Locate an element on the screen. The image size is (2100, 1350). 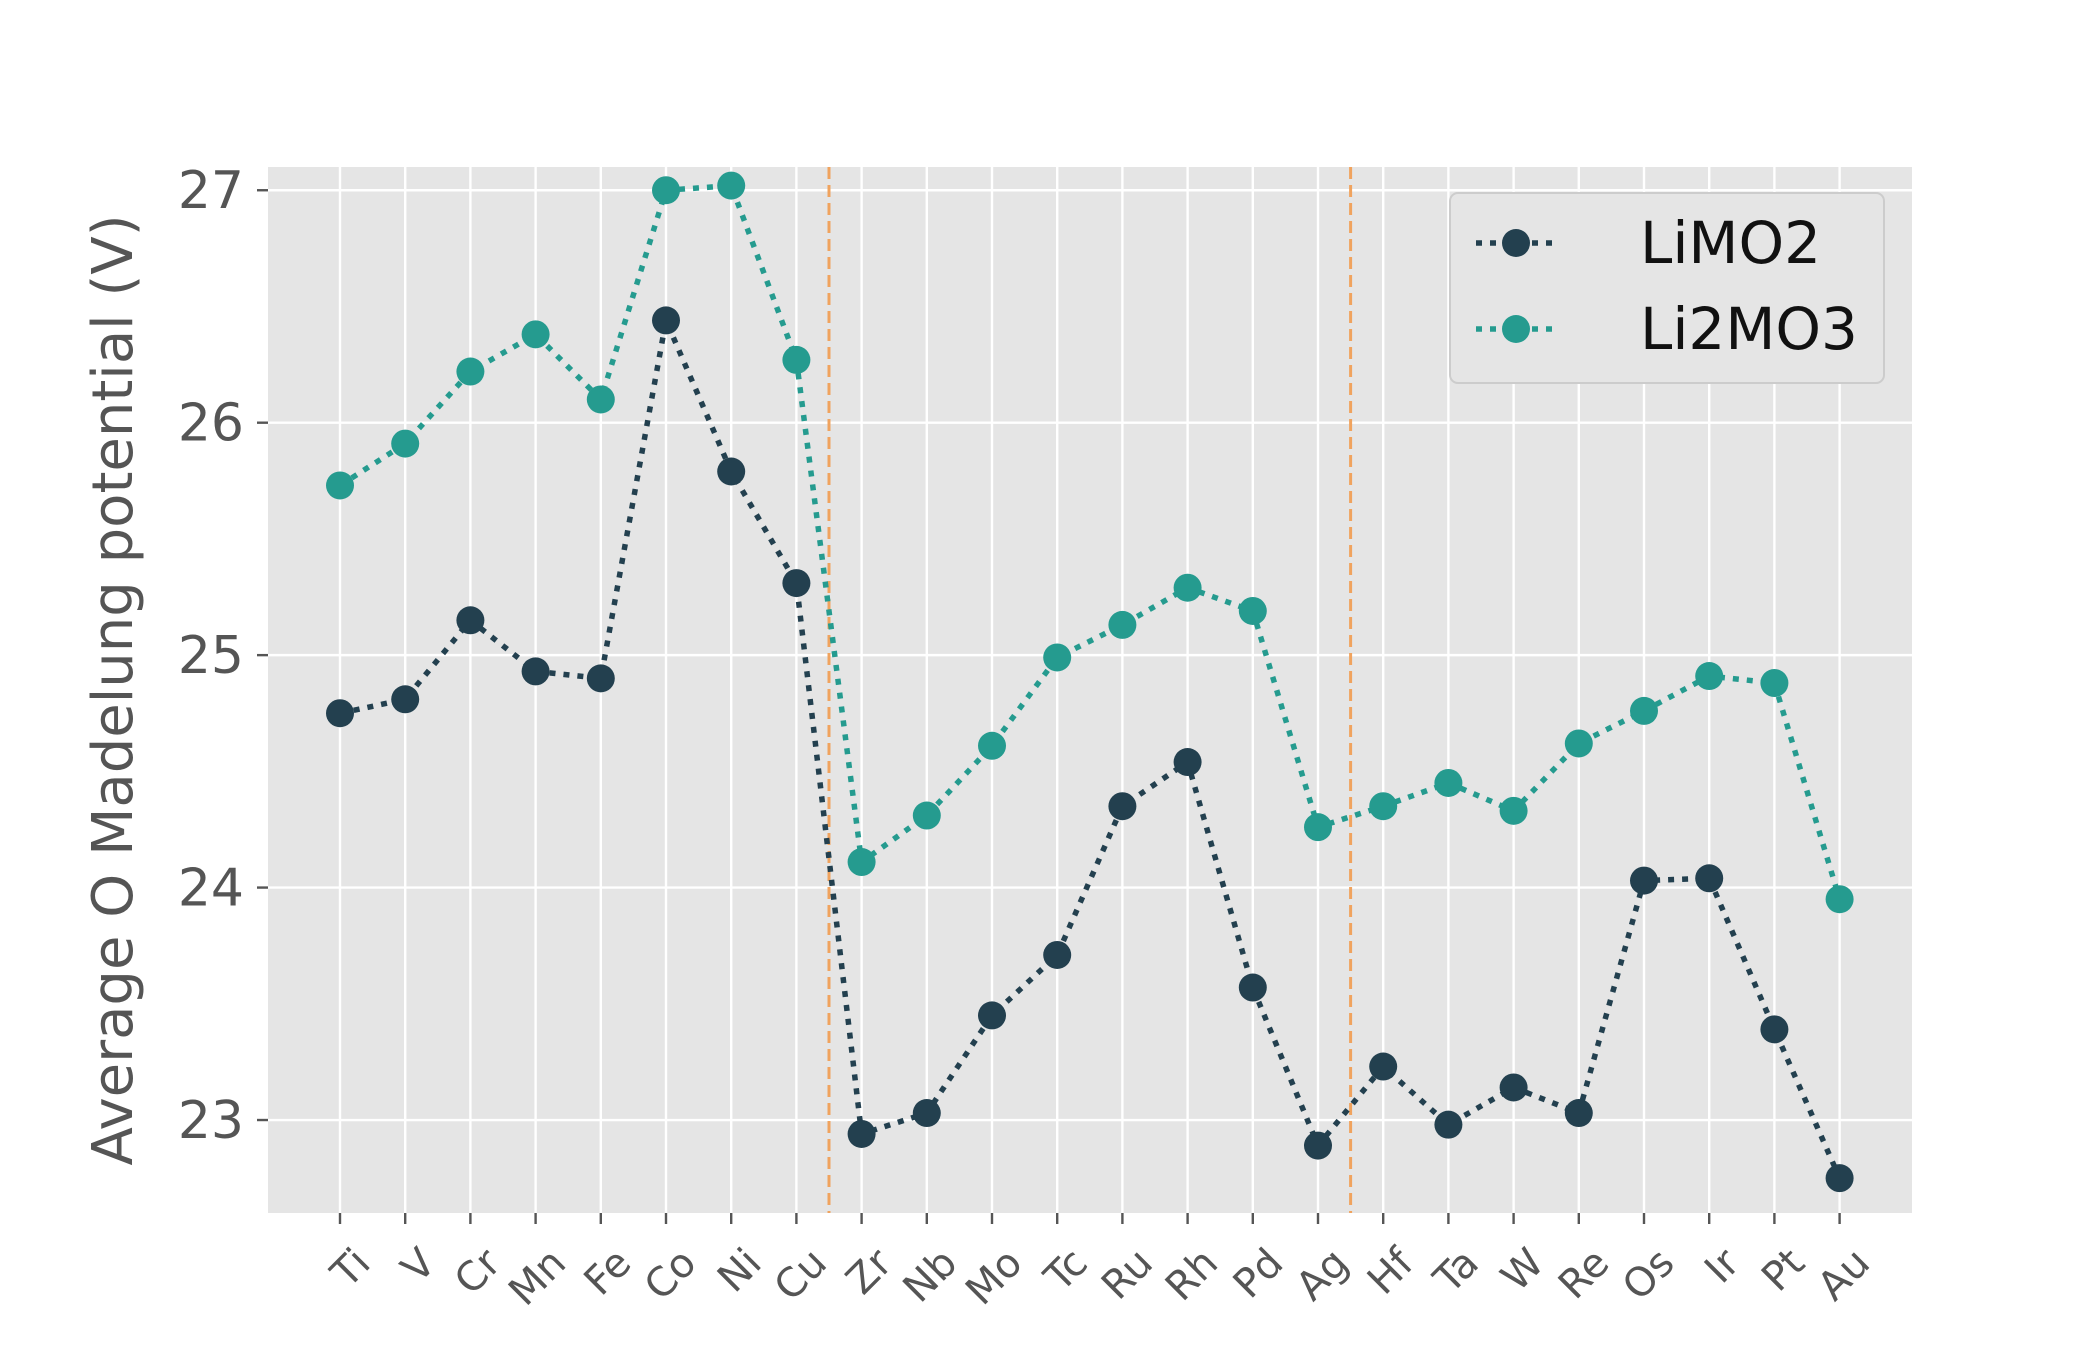
x-tick-label: Ni is located at coordinates (740, 1271).